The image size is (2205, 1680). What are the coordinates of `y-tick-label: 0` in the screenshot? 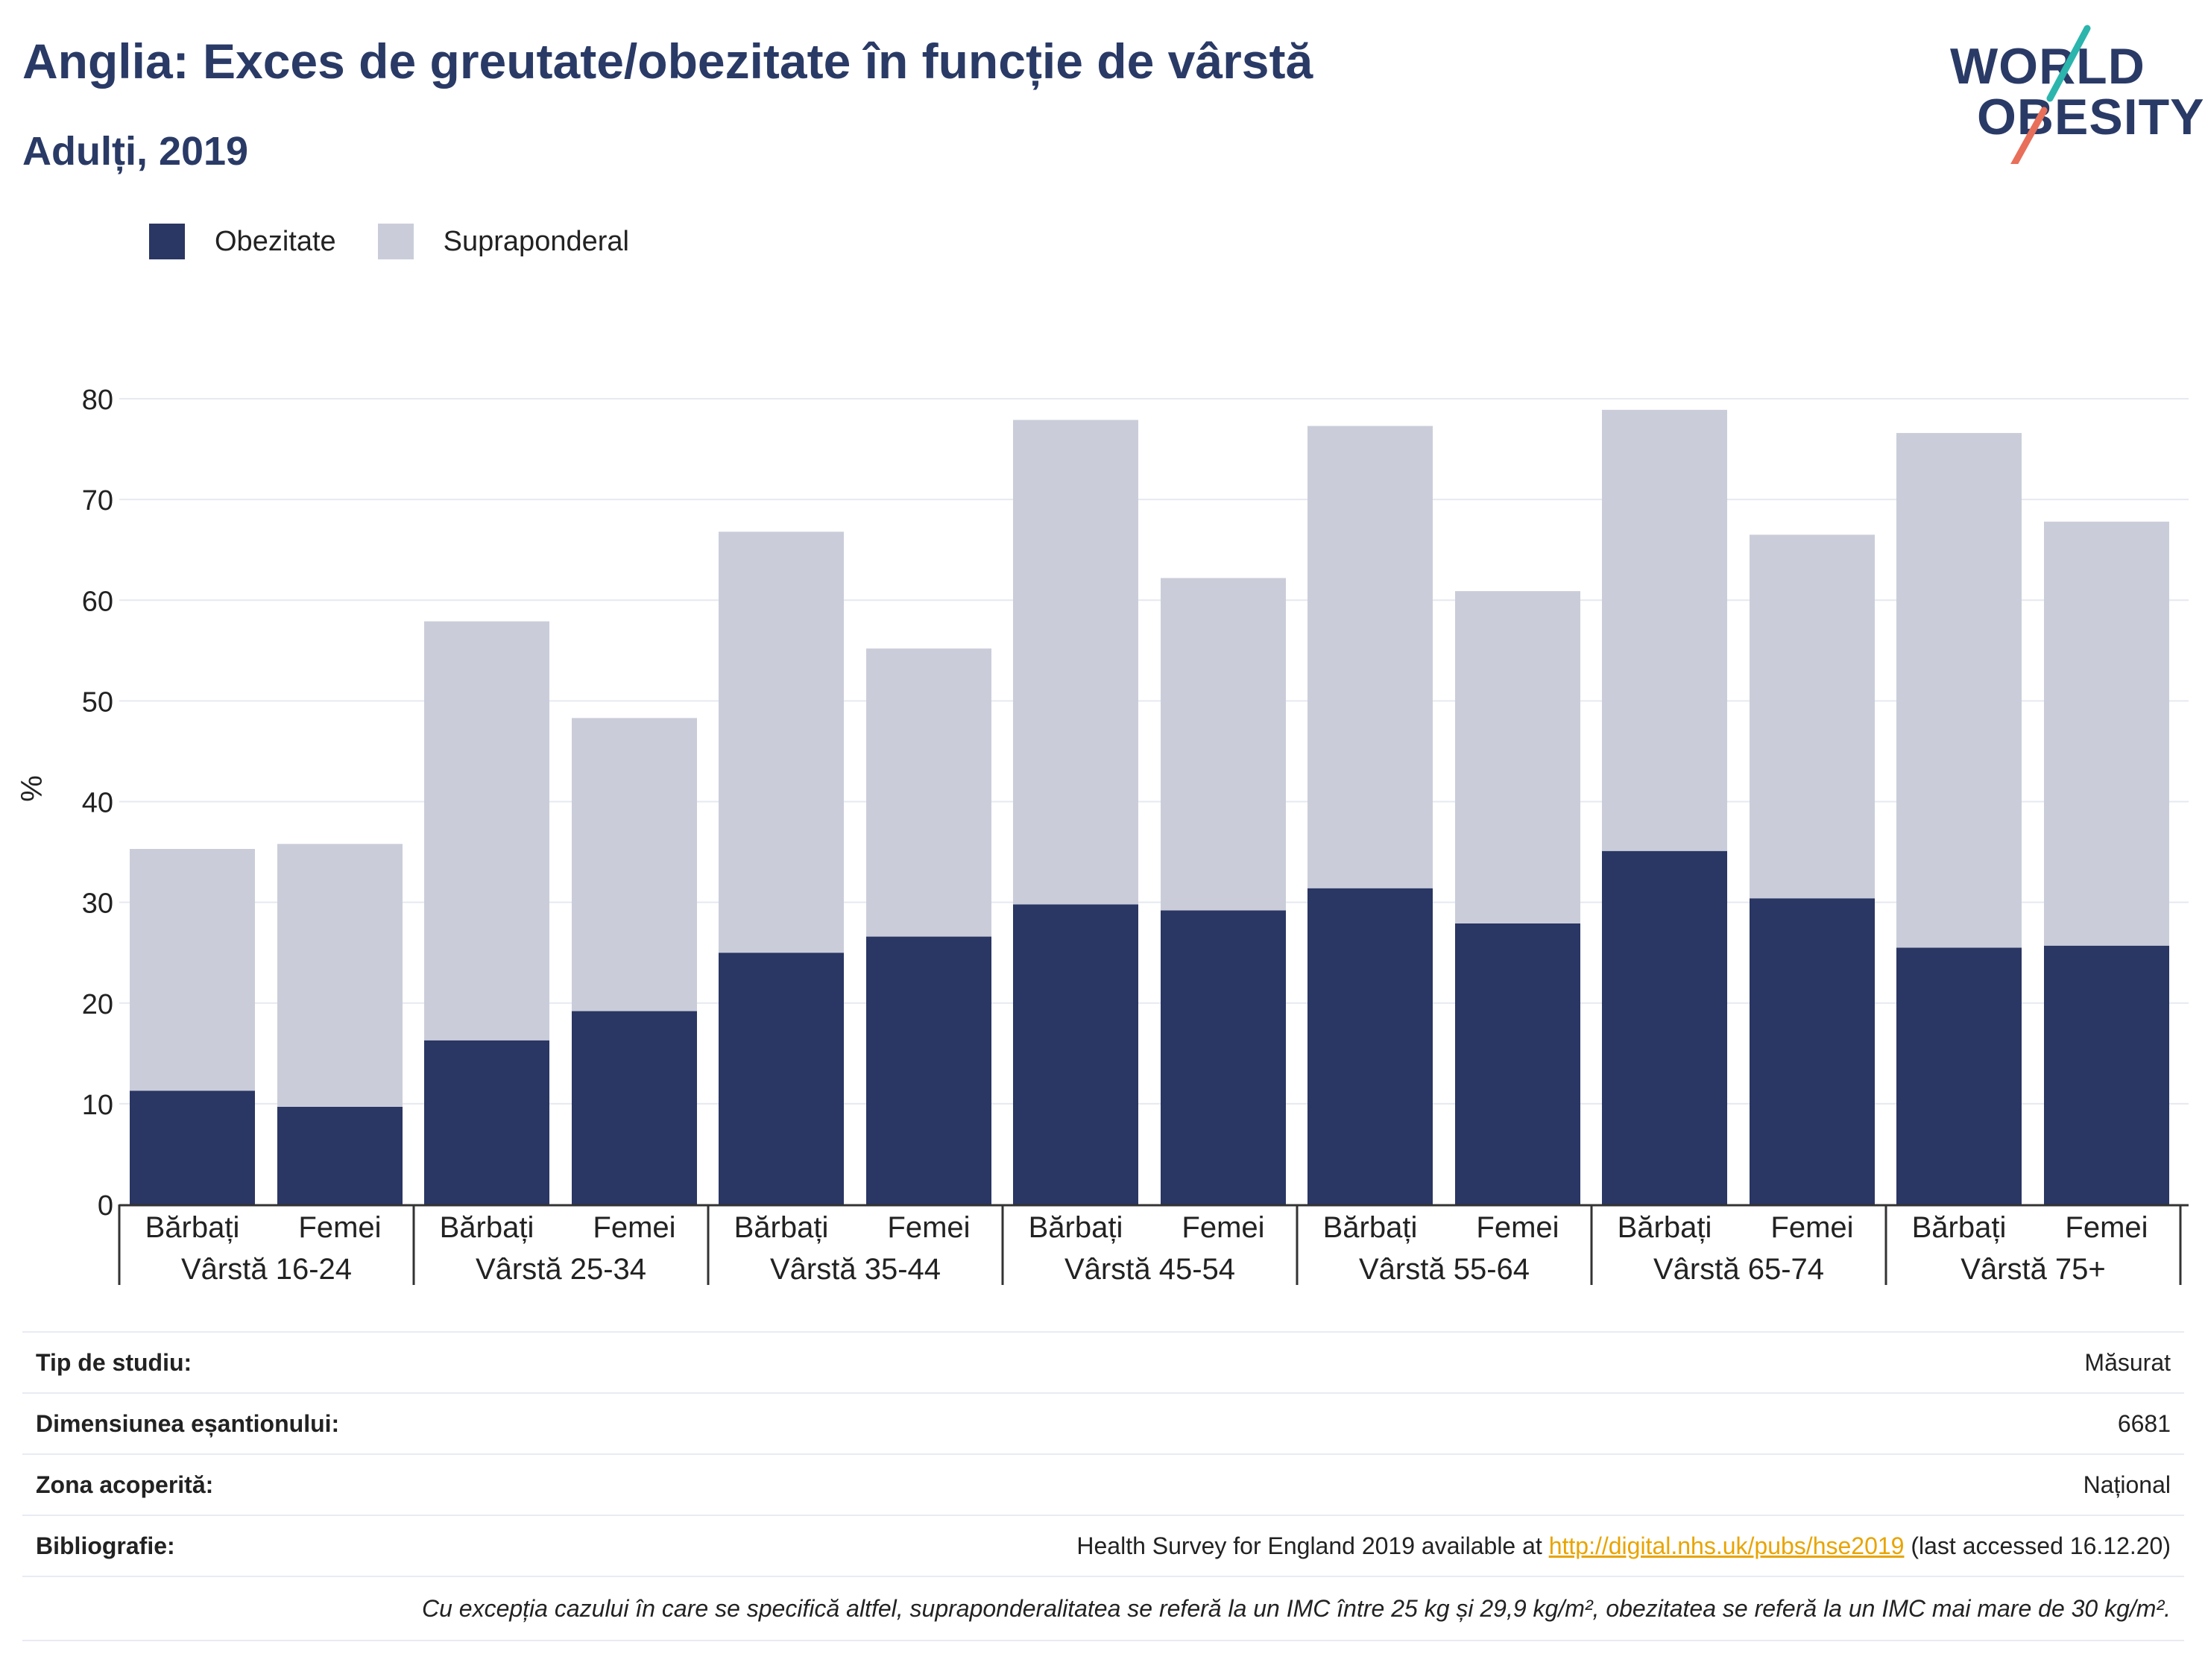 It's located at (105, 1206).